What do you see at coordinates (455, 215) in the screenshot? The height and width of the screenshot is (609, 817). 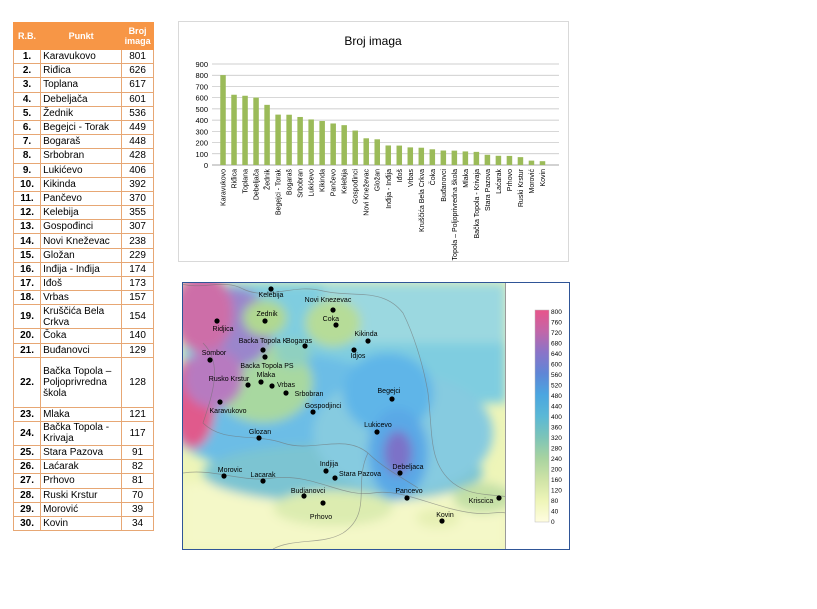 I see `x-tick-label: Bačka Topola – Poljoprivredna škola` at bounding box center [455, 215].